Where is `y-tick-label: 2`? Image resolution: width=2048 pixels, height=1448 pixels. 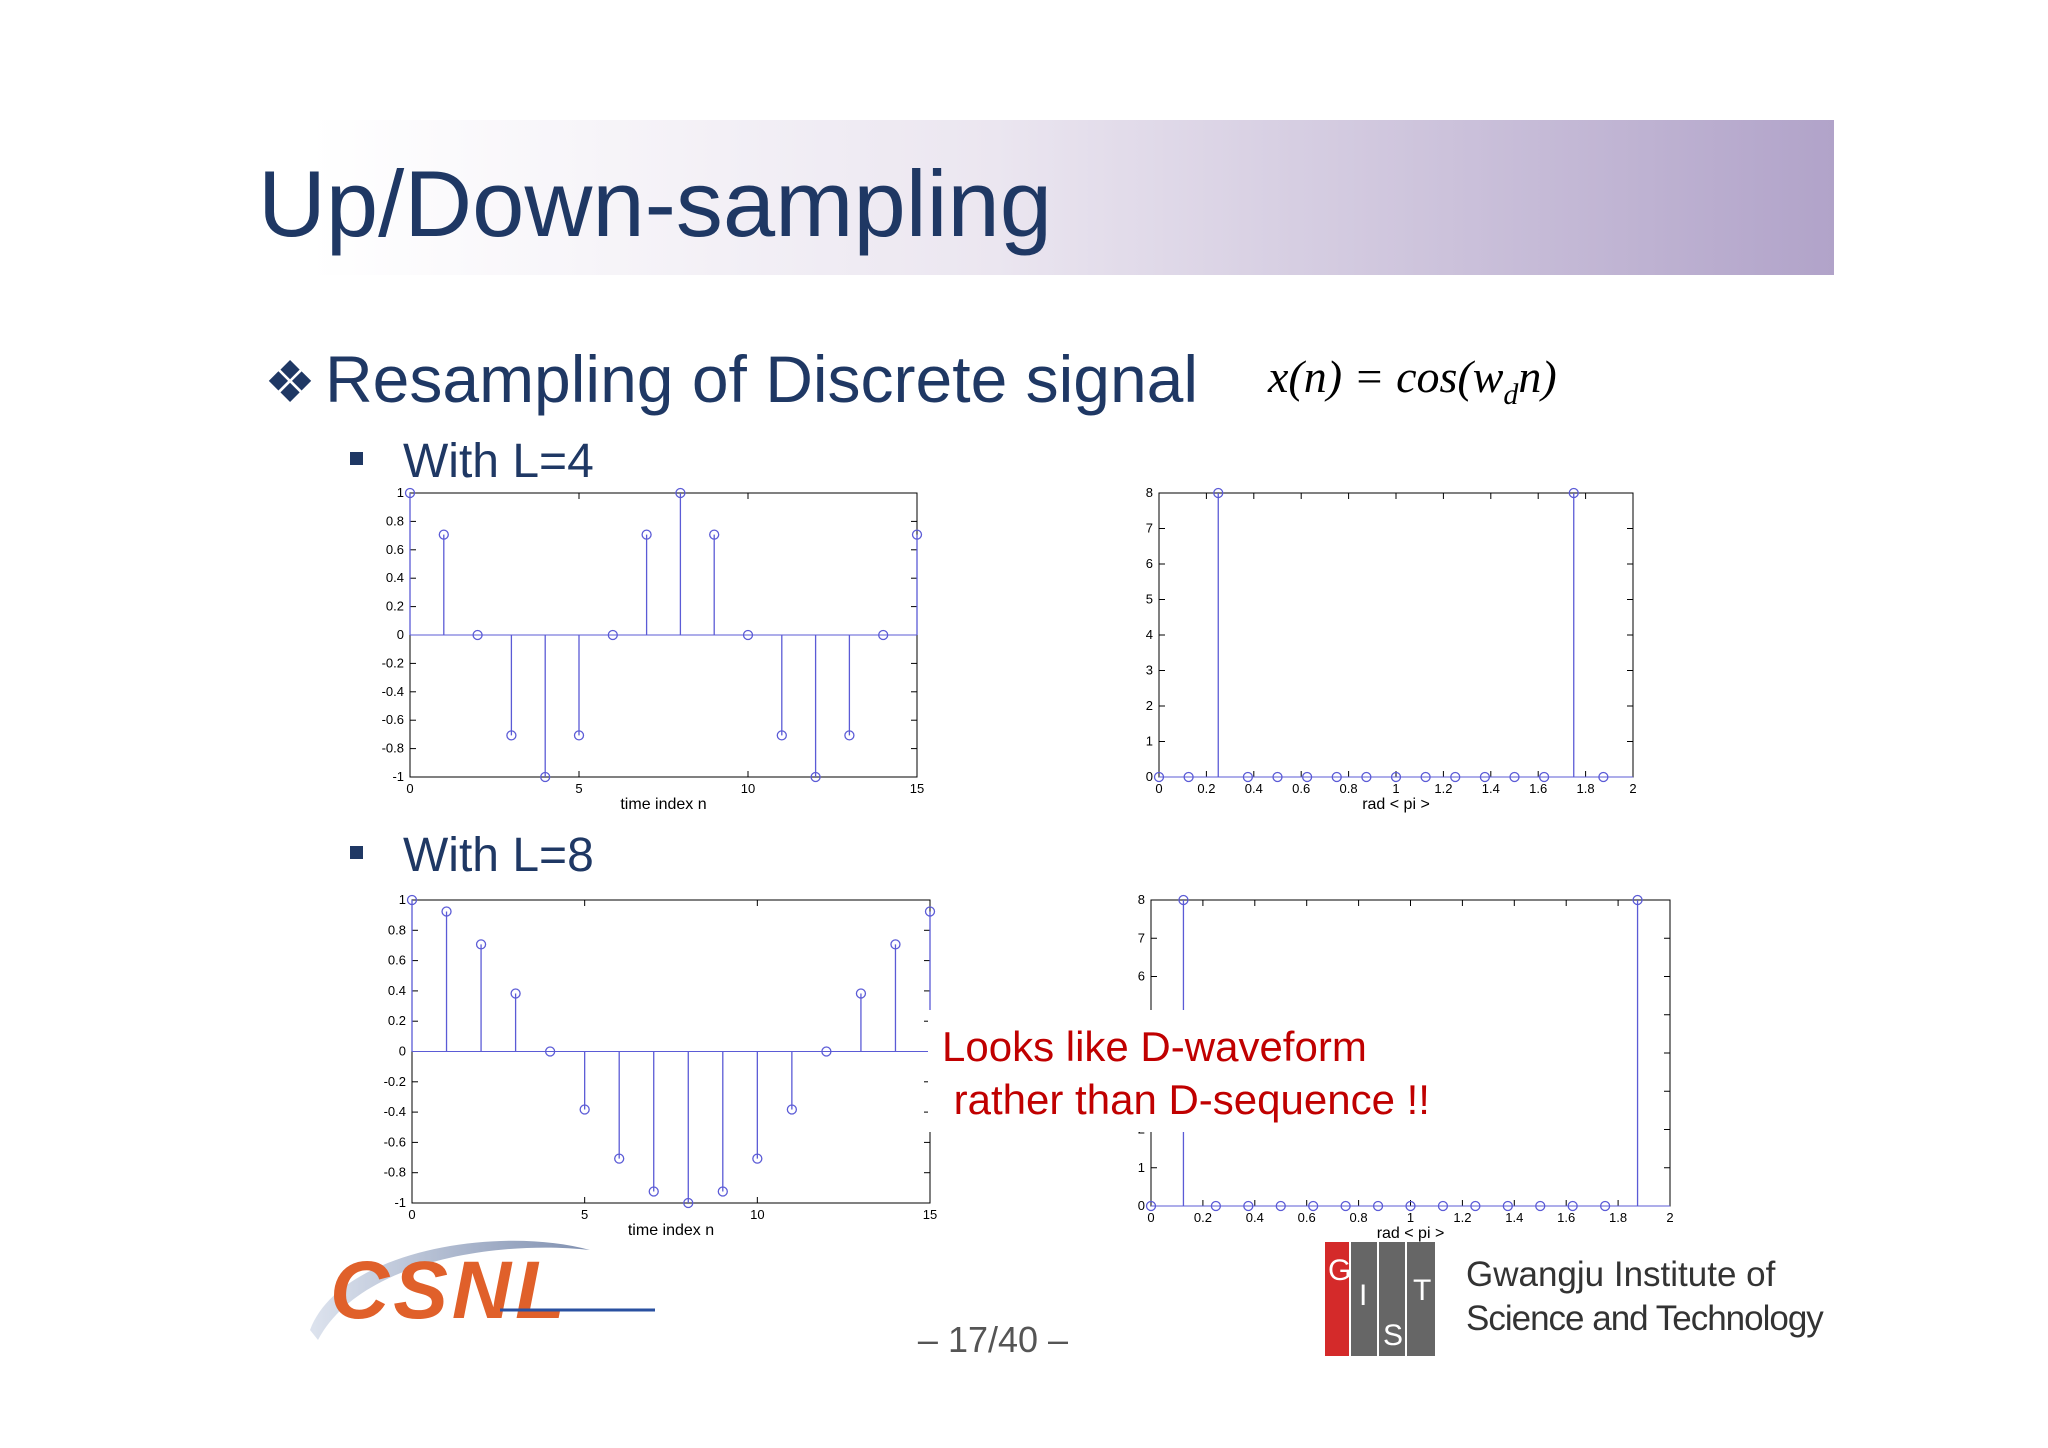 y-tick-label: 2 is located at coordinates (1149, 705).